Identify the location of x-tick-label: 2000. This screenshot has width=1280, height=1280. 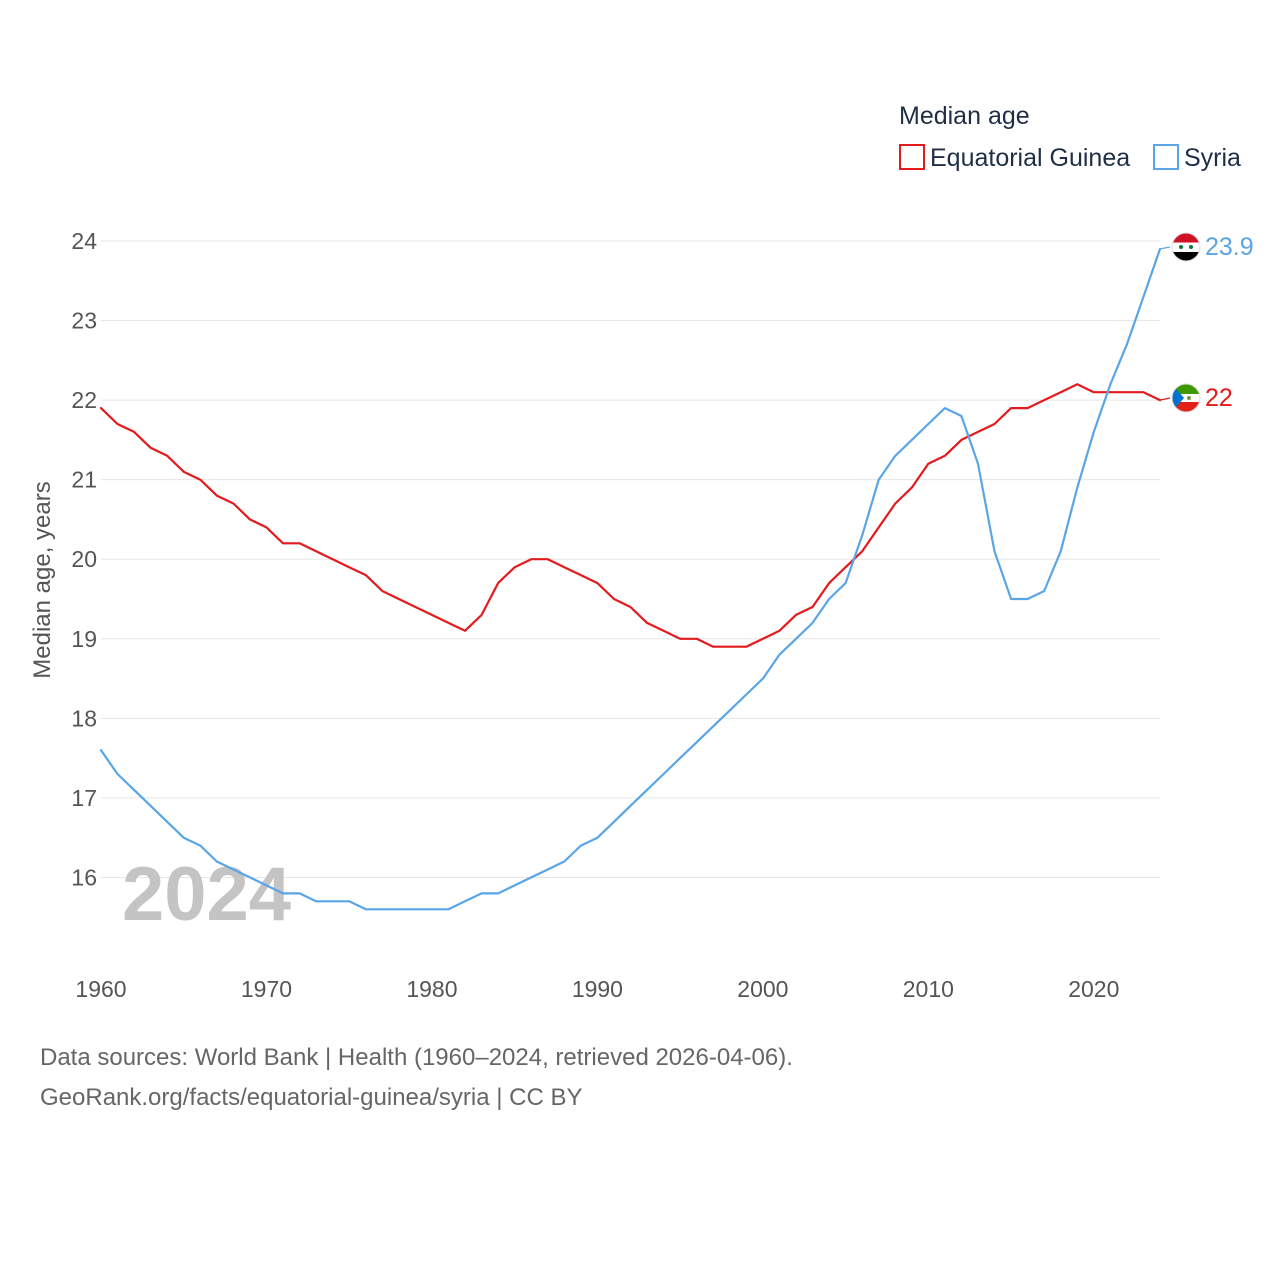
(762, 989).